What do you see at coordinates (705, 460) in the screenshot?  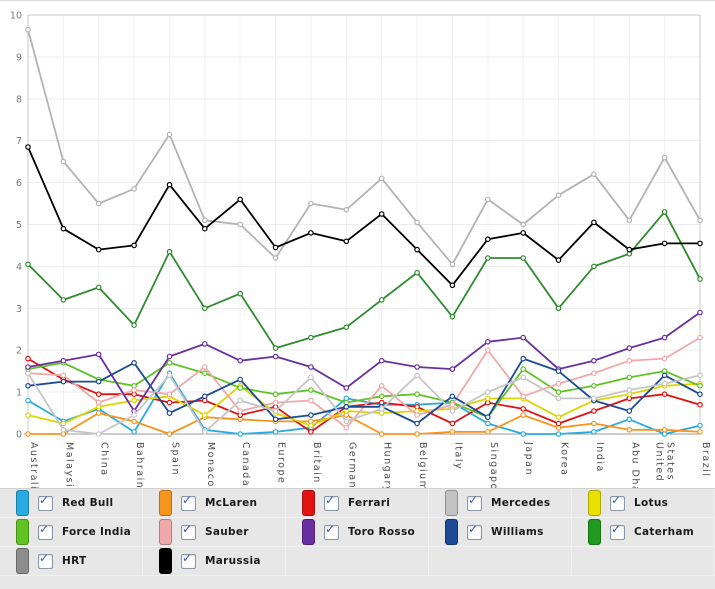 I see `x-tick-label: Brazil` at bounding box center [705, 460].